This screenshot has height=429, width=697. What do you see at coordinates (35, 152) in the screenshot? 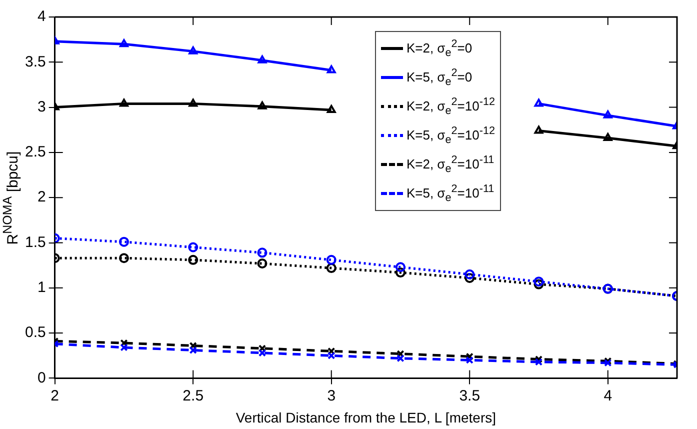
I see `y-tick-label: 2.5` at bounding box center [35, 152].